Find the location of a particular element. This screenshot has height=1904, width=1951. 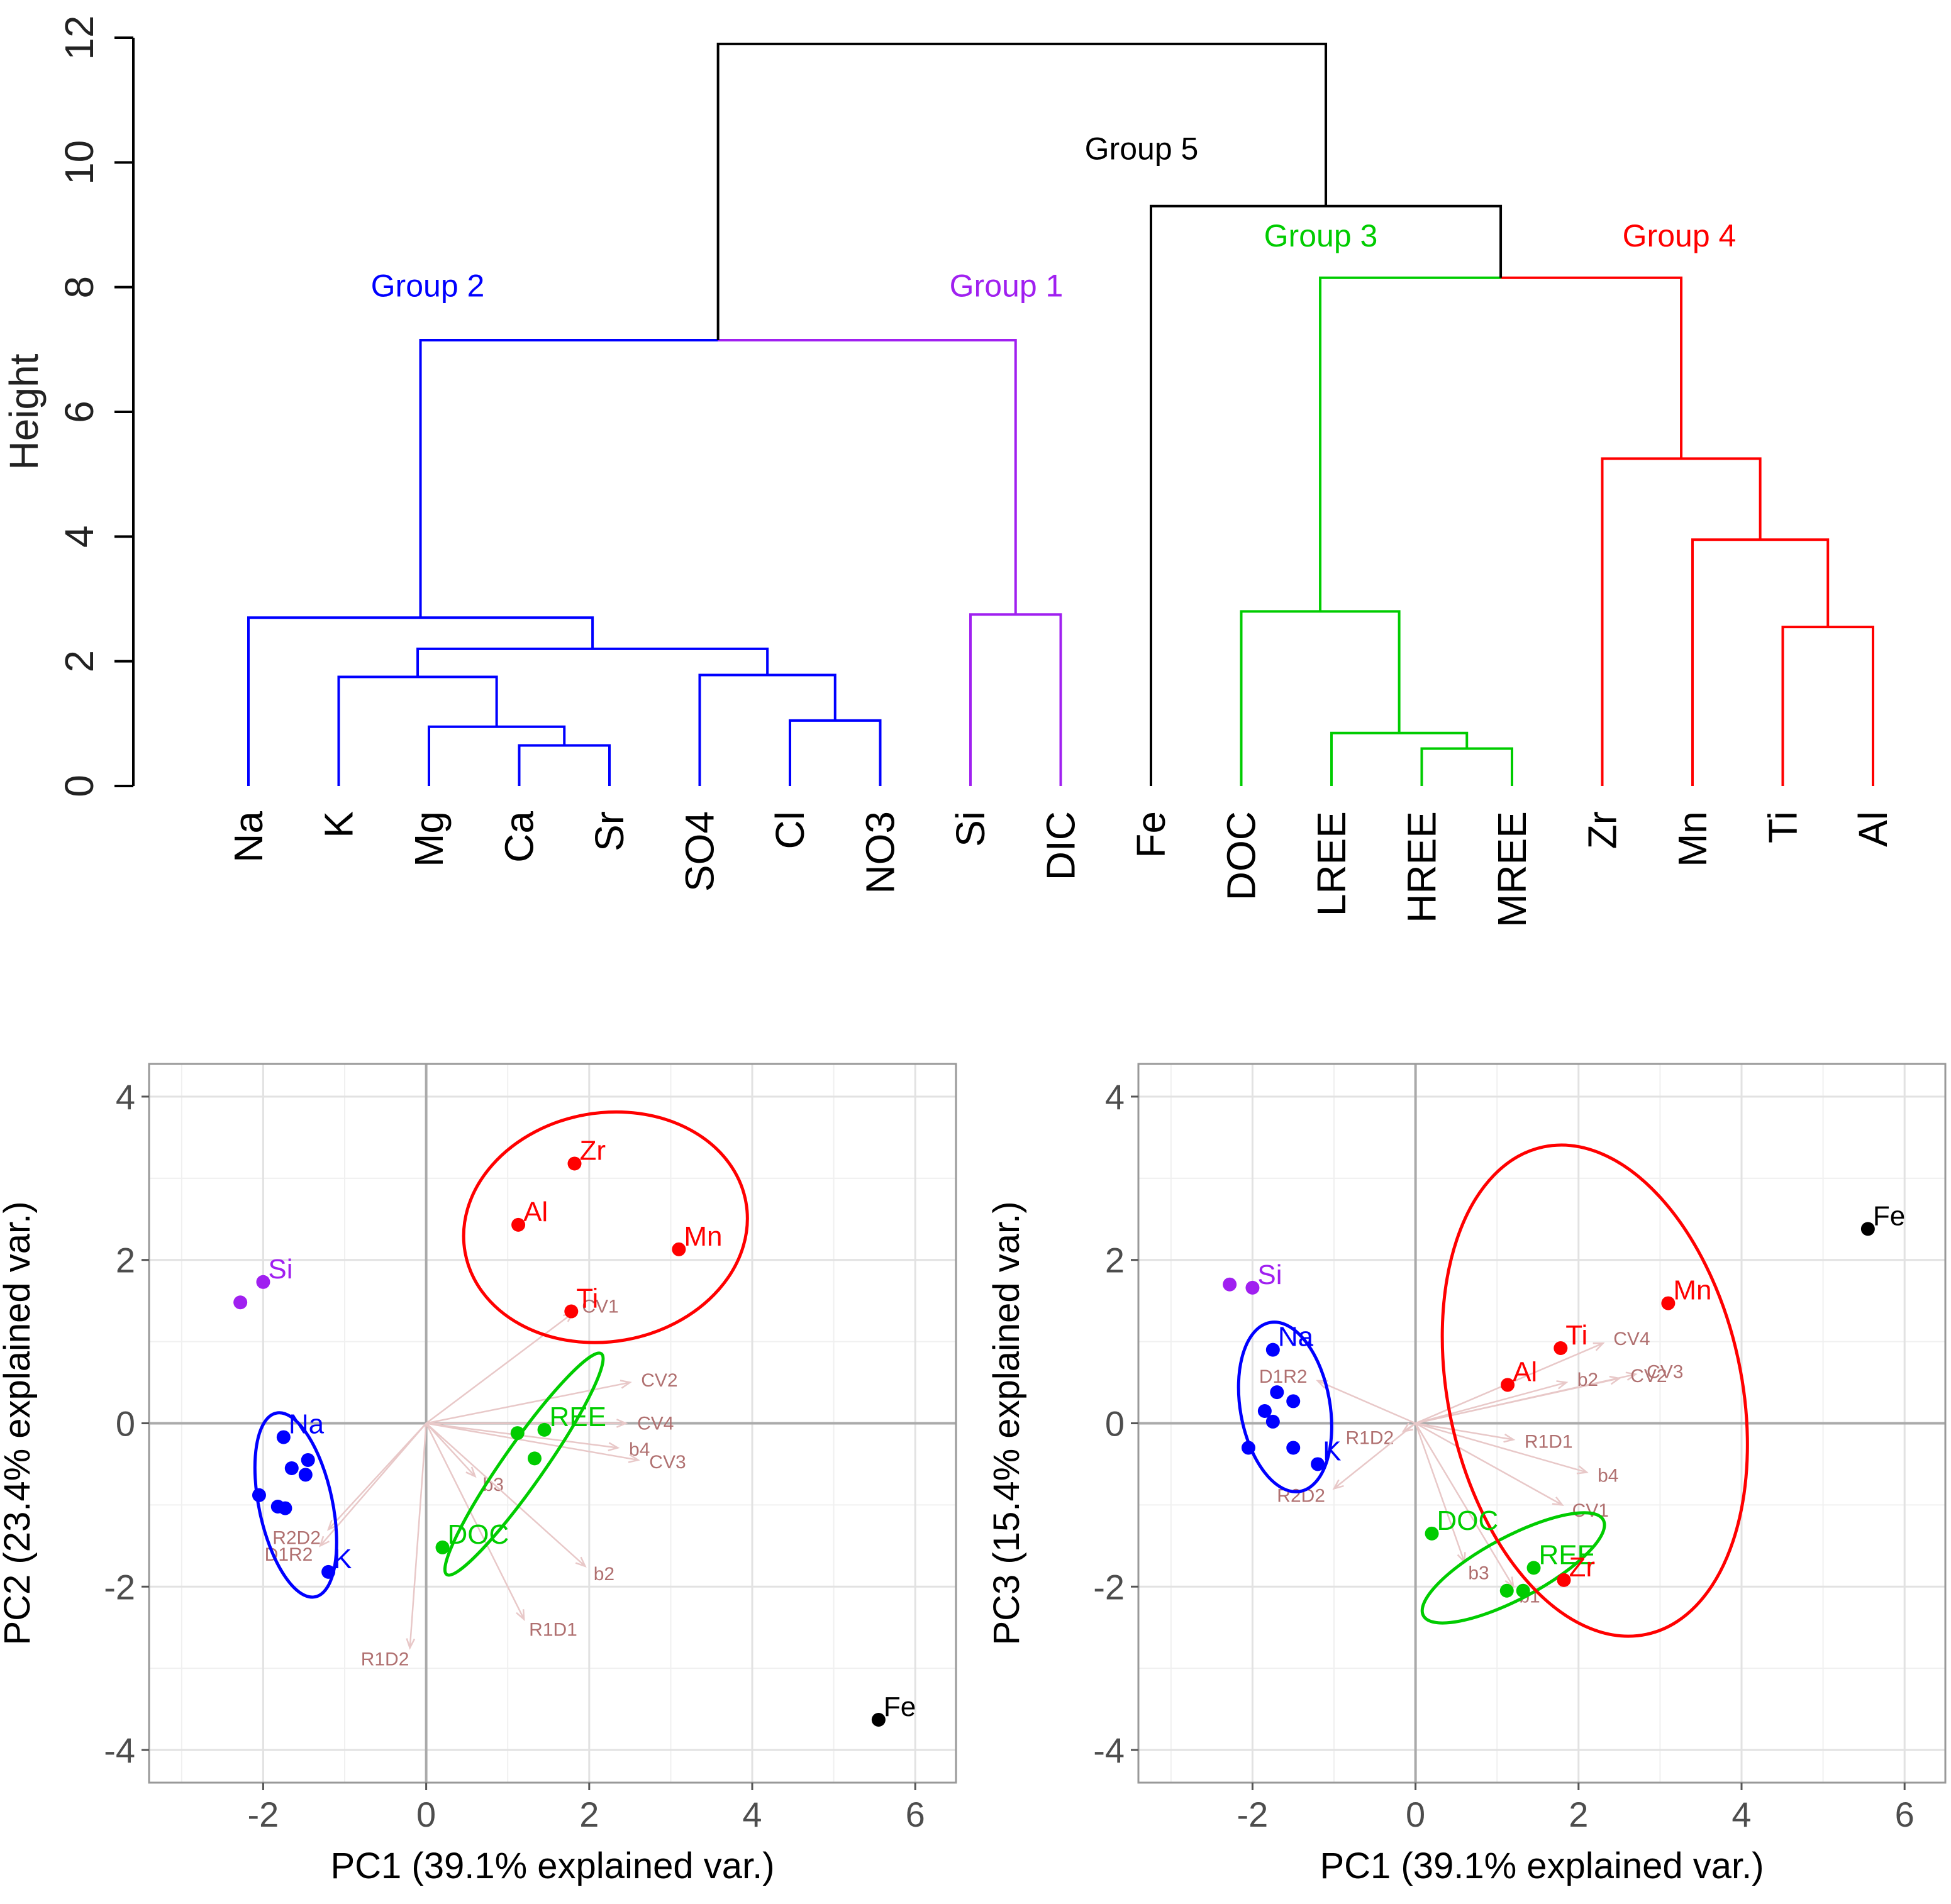

branch-ca-sr is located at coordinates (564, 765).